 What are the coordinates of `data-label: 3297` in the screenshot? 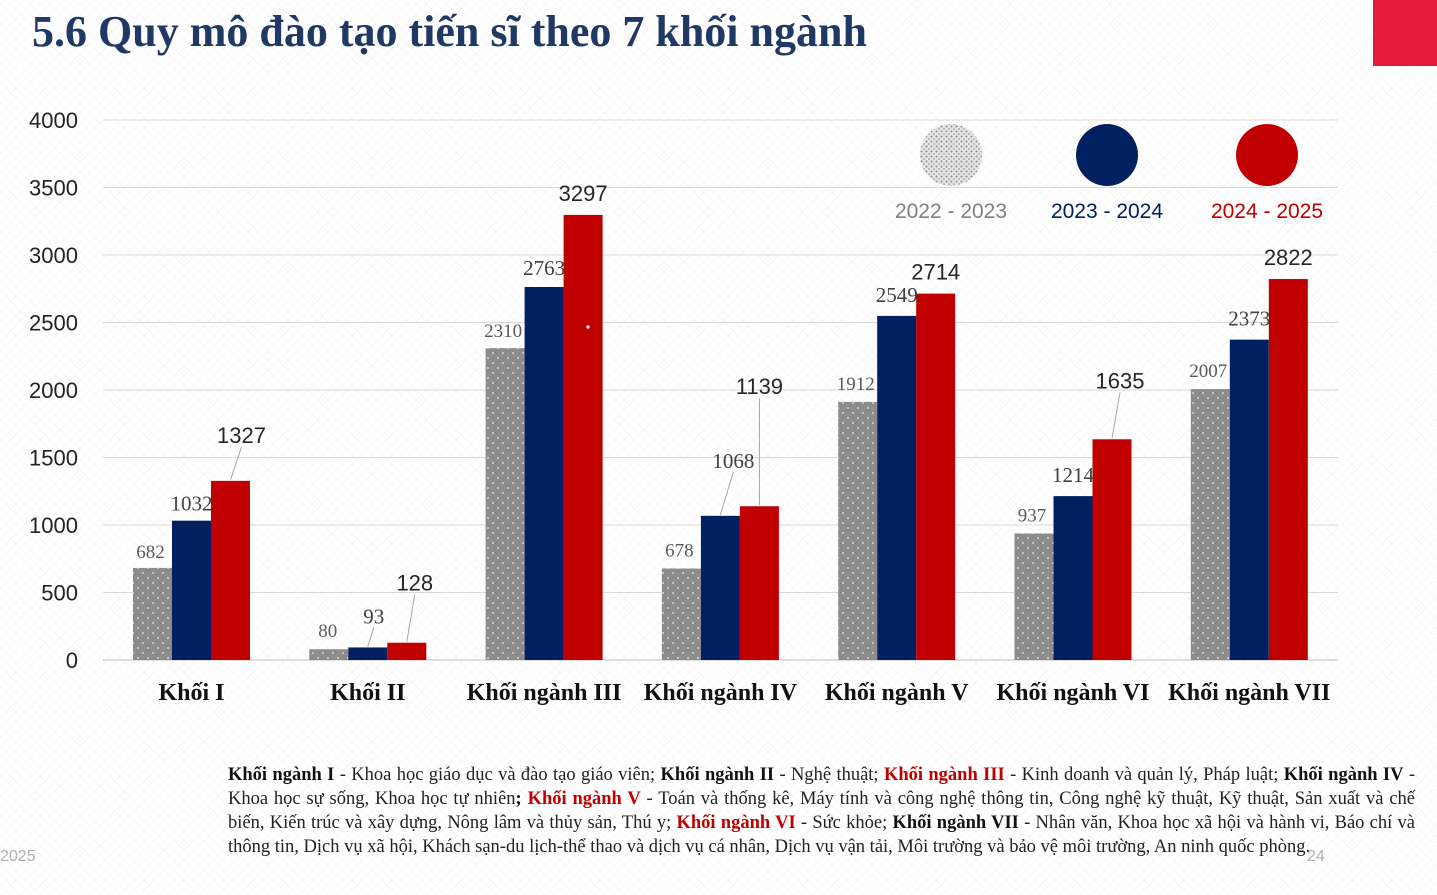 It's located at (583, 193).